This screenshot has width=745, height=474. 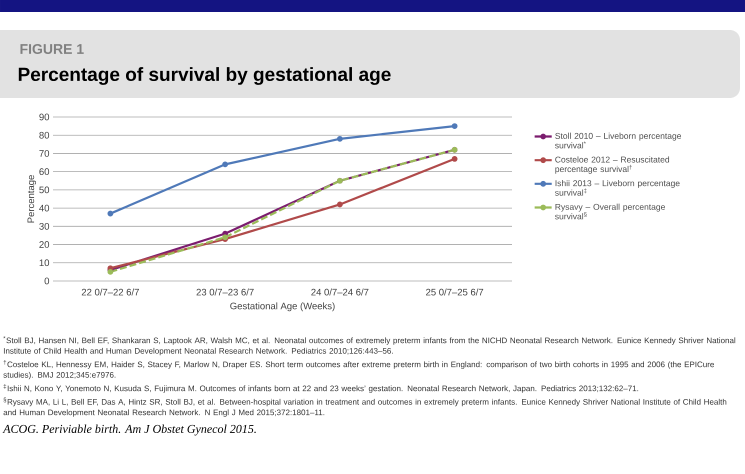 I want to click on caption: FIGURE 1, so click(x=52, y=49).